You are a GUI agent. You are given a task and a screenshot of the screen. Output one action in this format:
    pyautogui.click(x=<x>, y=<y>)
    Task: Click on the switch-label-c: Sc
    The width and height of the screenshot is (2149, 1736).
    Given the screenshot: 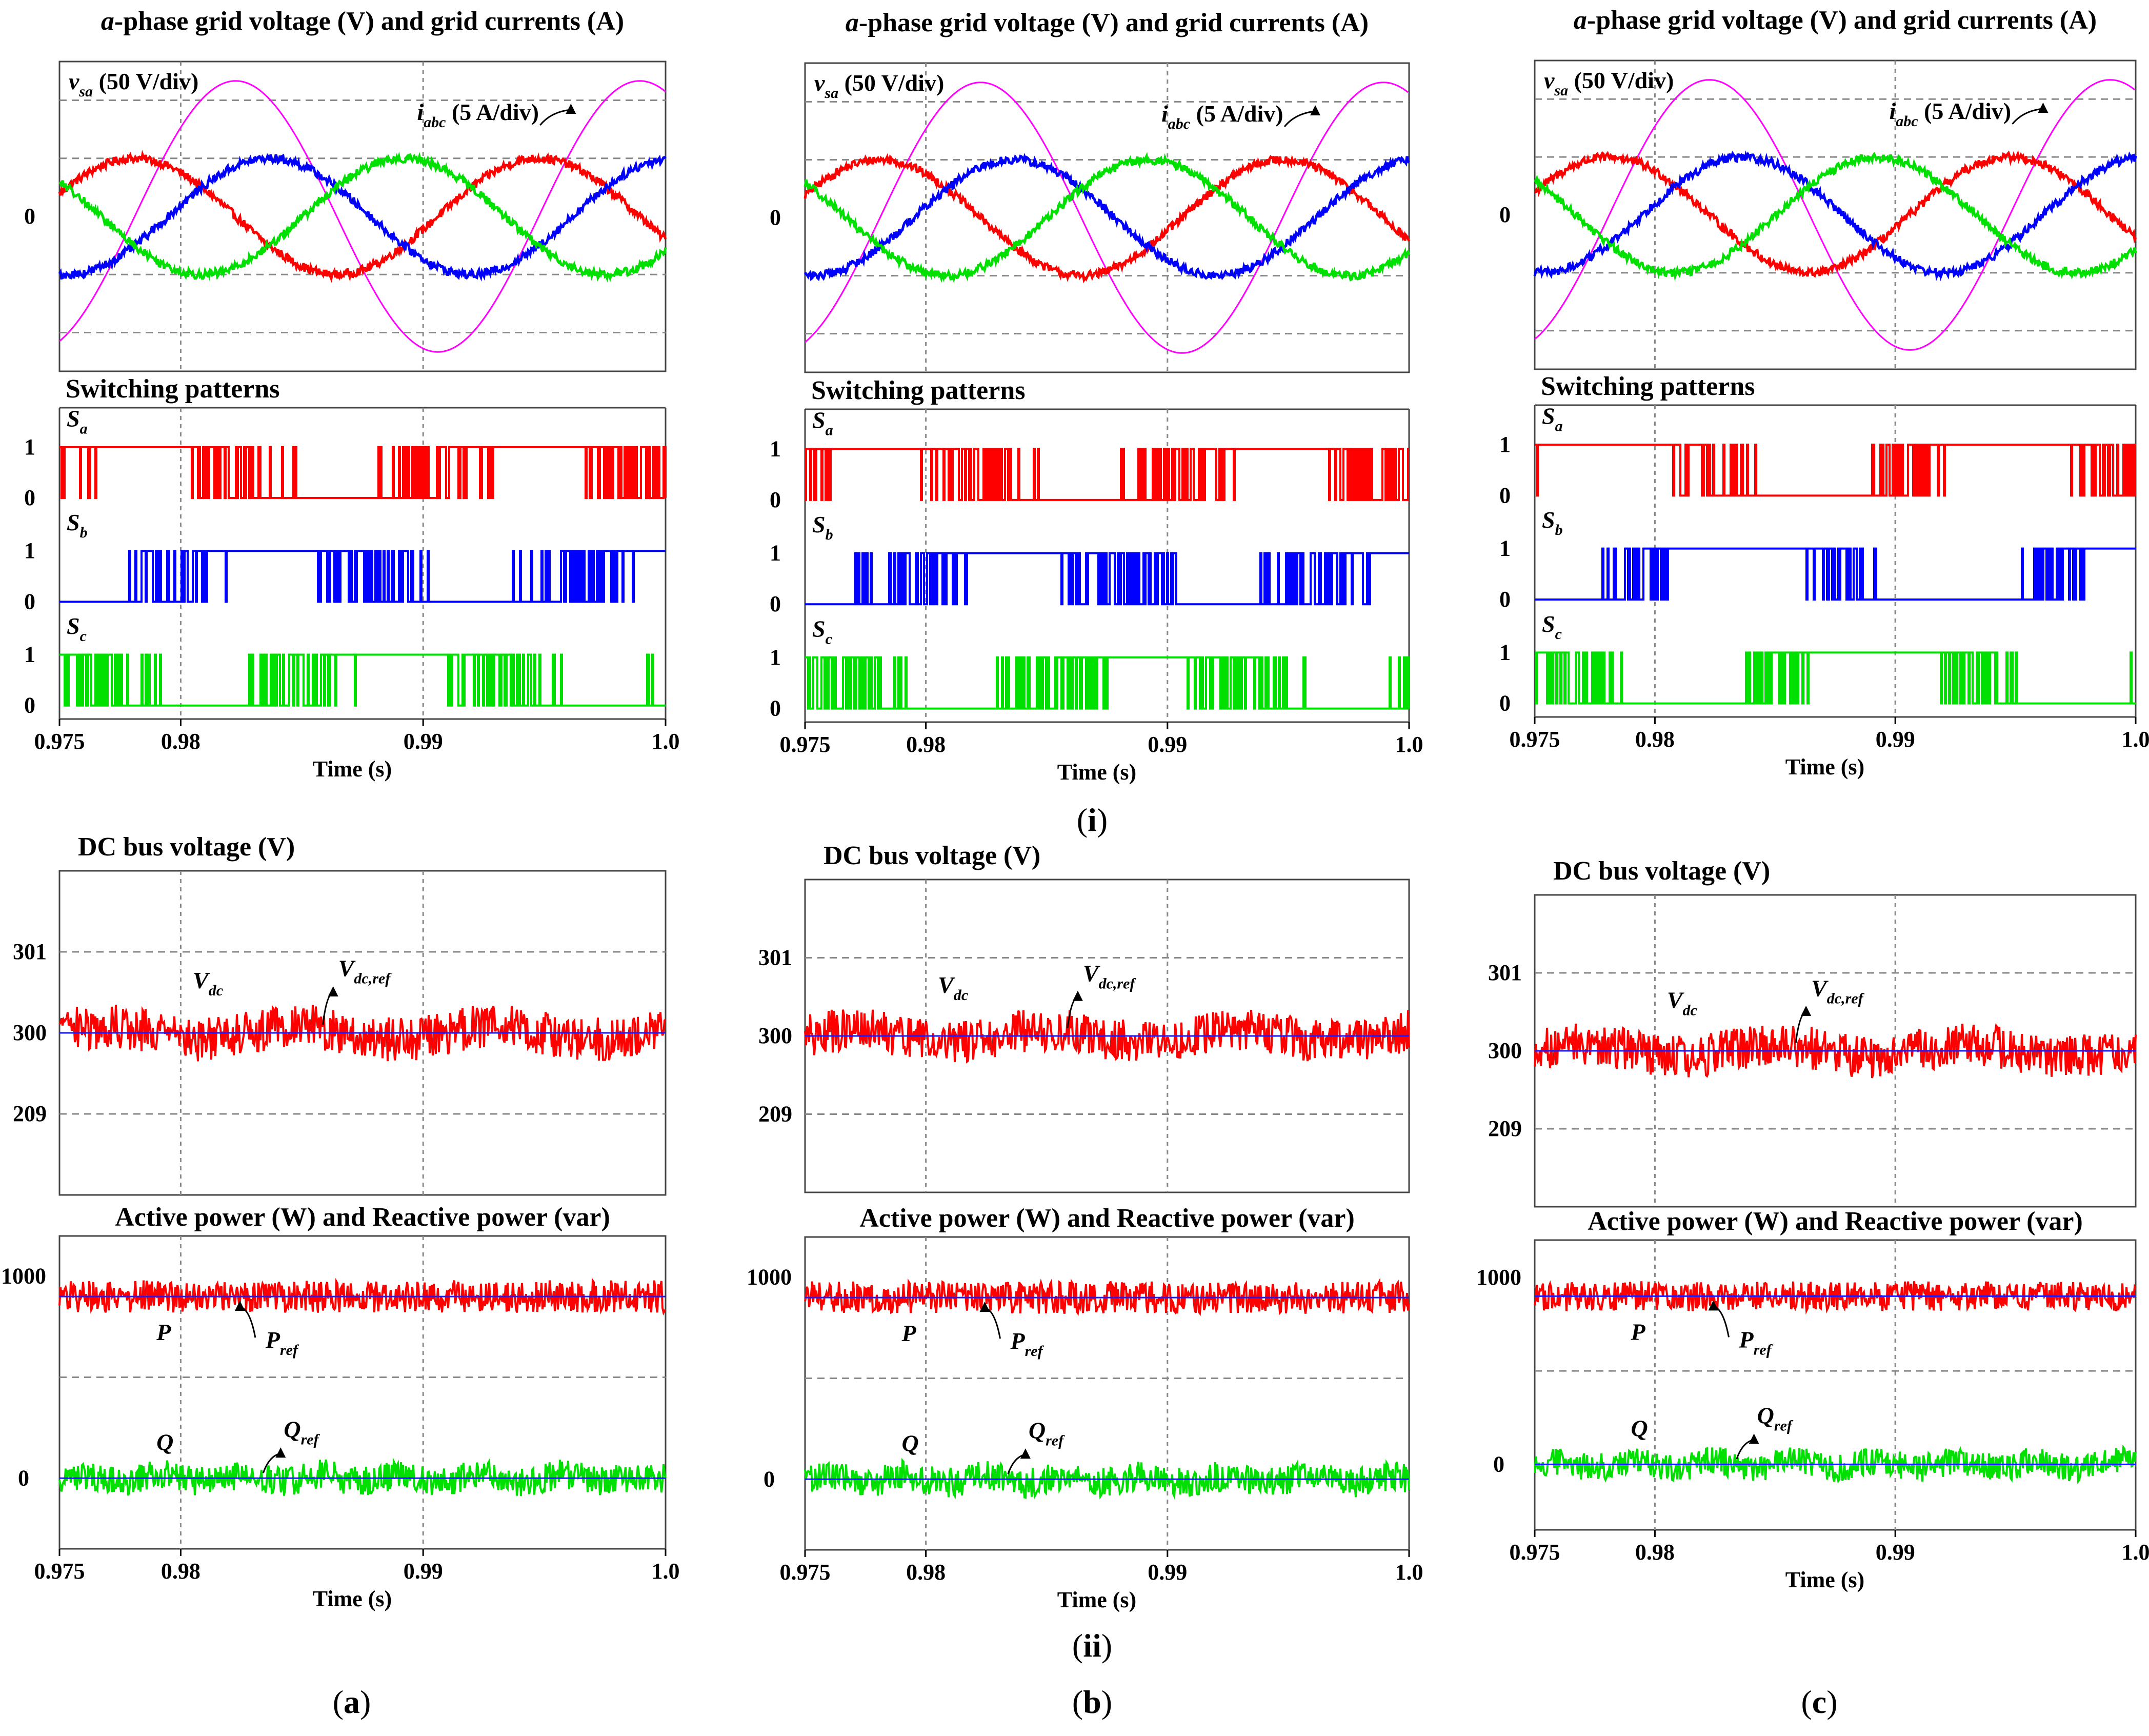 What is the action you would take?
    pyautogui.click(x=1552, y=627)
    